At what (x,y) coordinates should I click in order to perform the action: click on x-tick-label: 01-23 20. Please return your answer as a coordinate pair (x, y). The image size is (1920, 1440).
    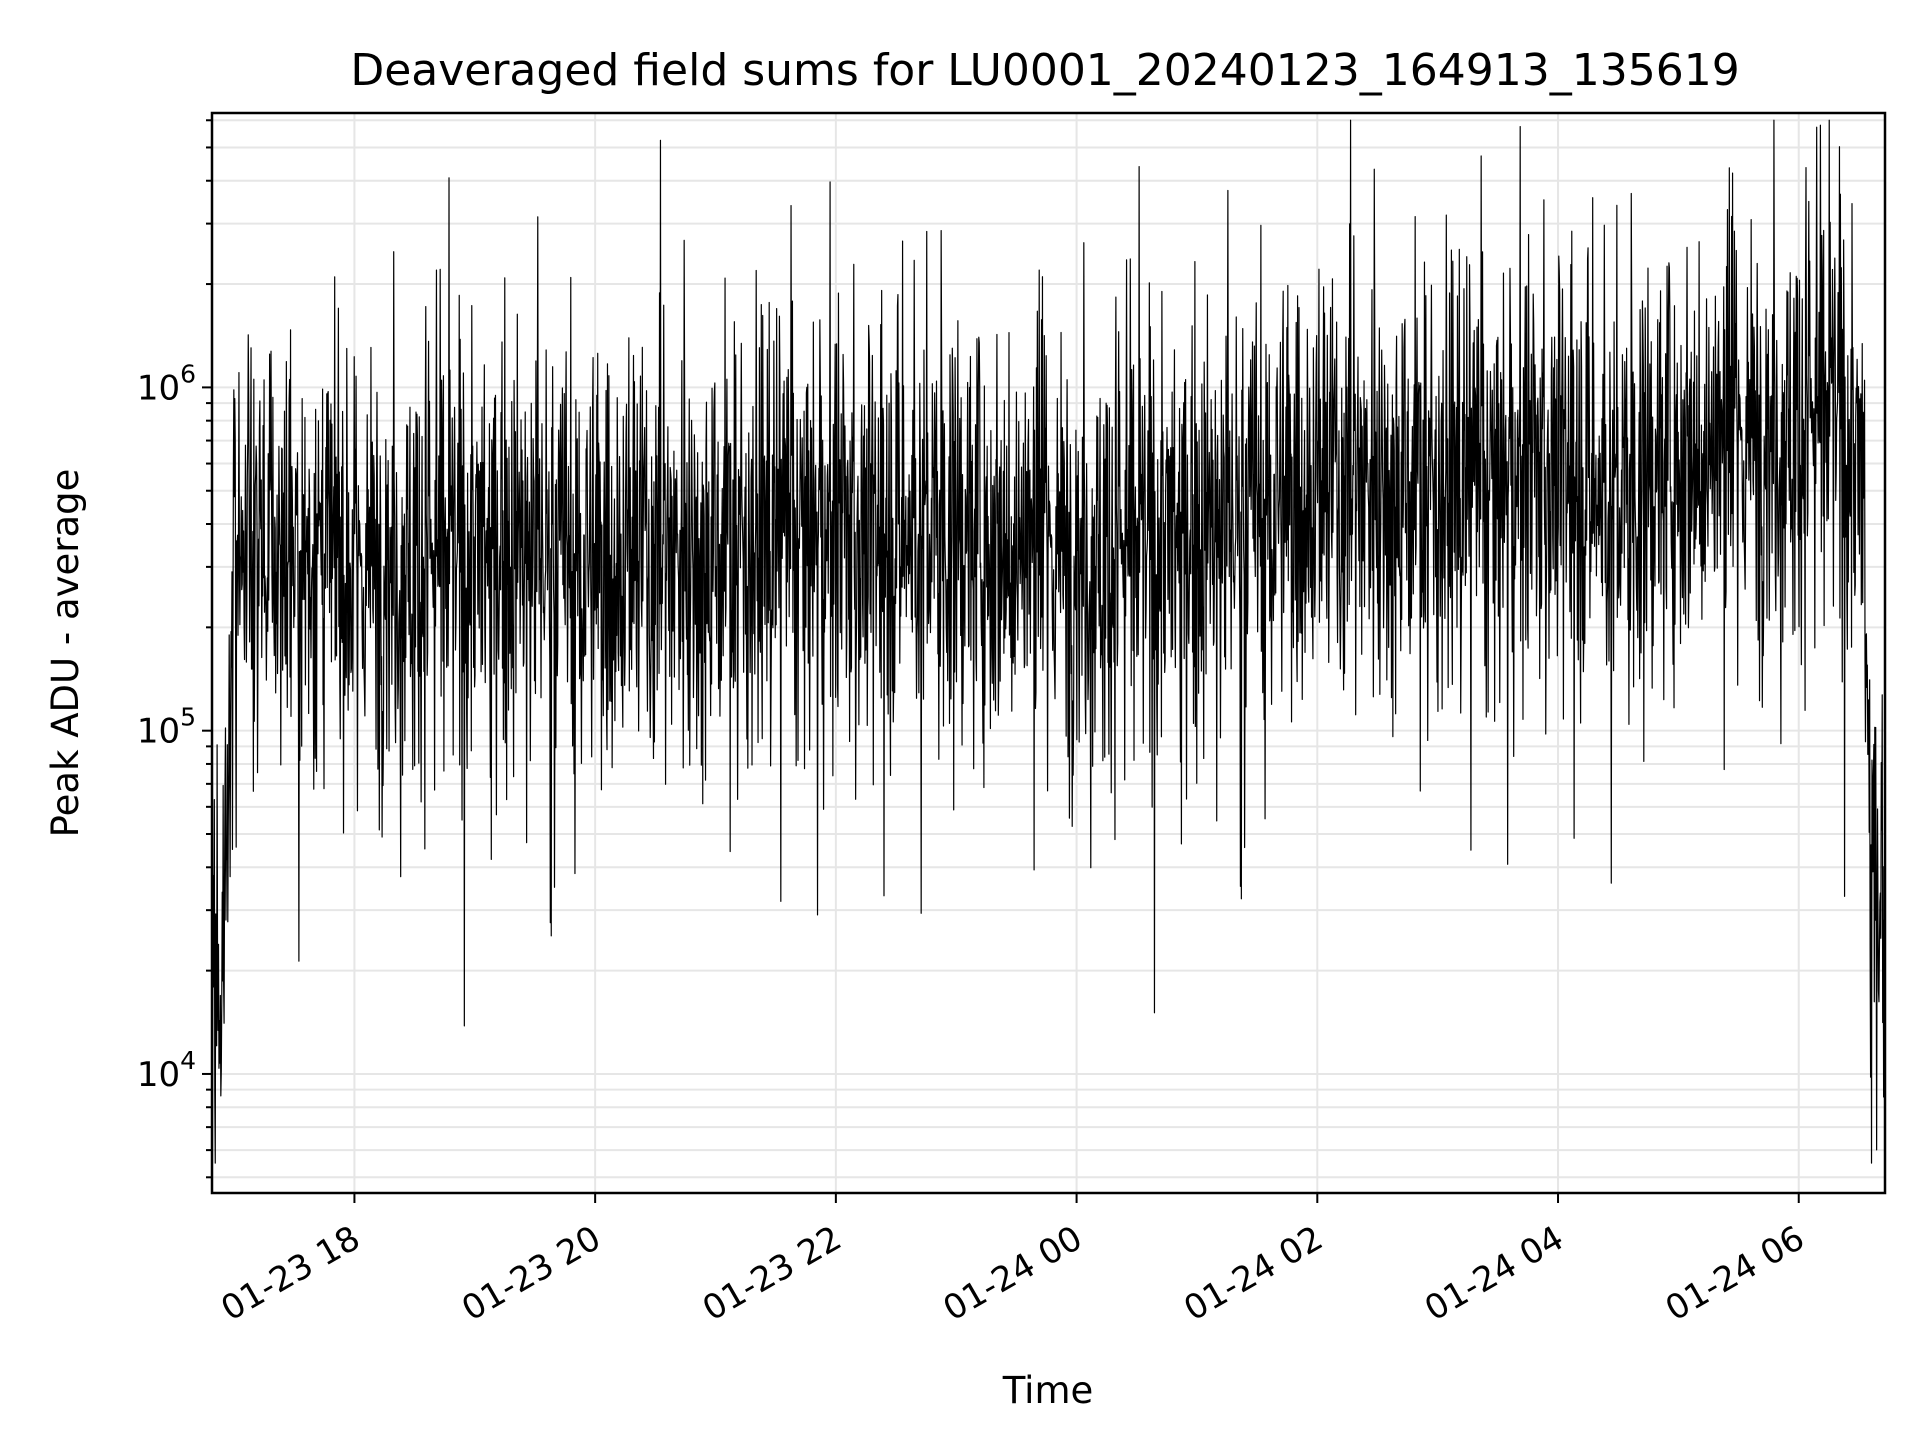
    Looking at the image, I should click on (531, 1273).